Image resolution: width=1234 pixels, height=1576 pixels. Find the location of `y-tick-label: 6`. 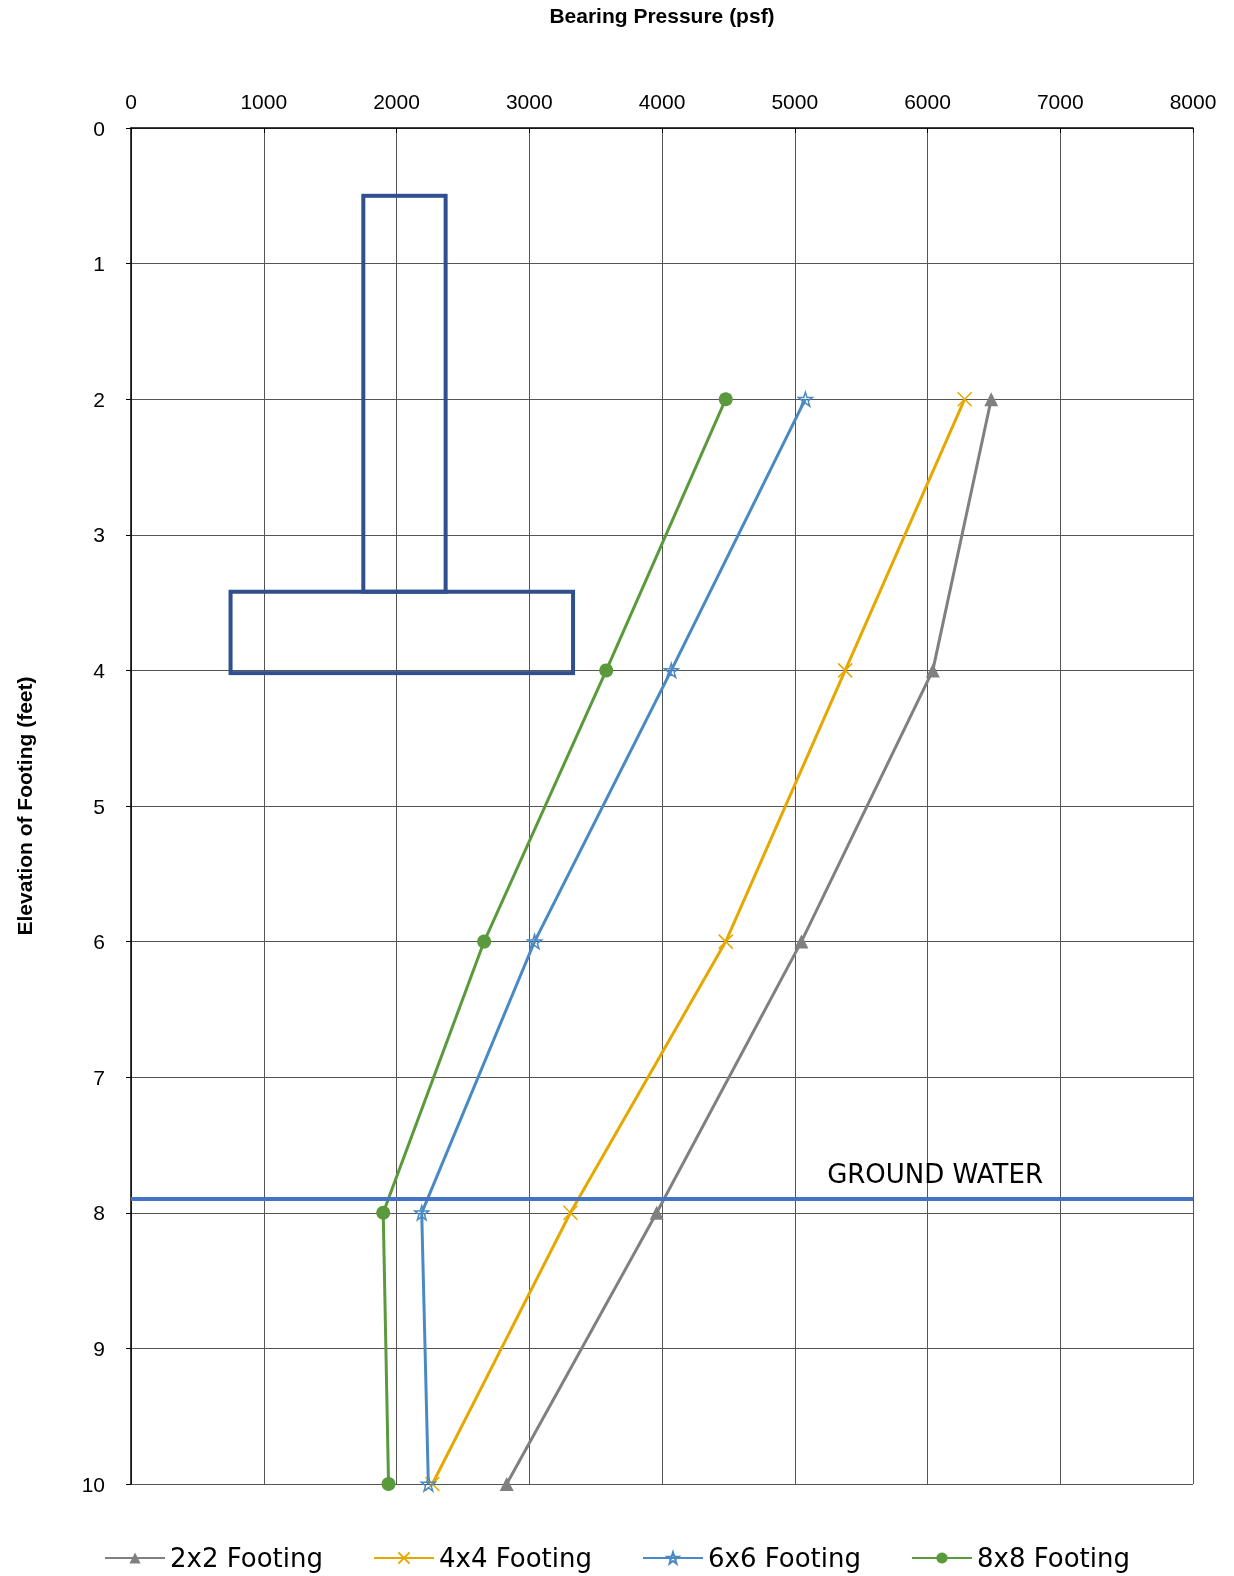

y-tick-label: 6 is located at coordinates (99, 942).